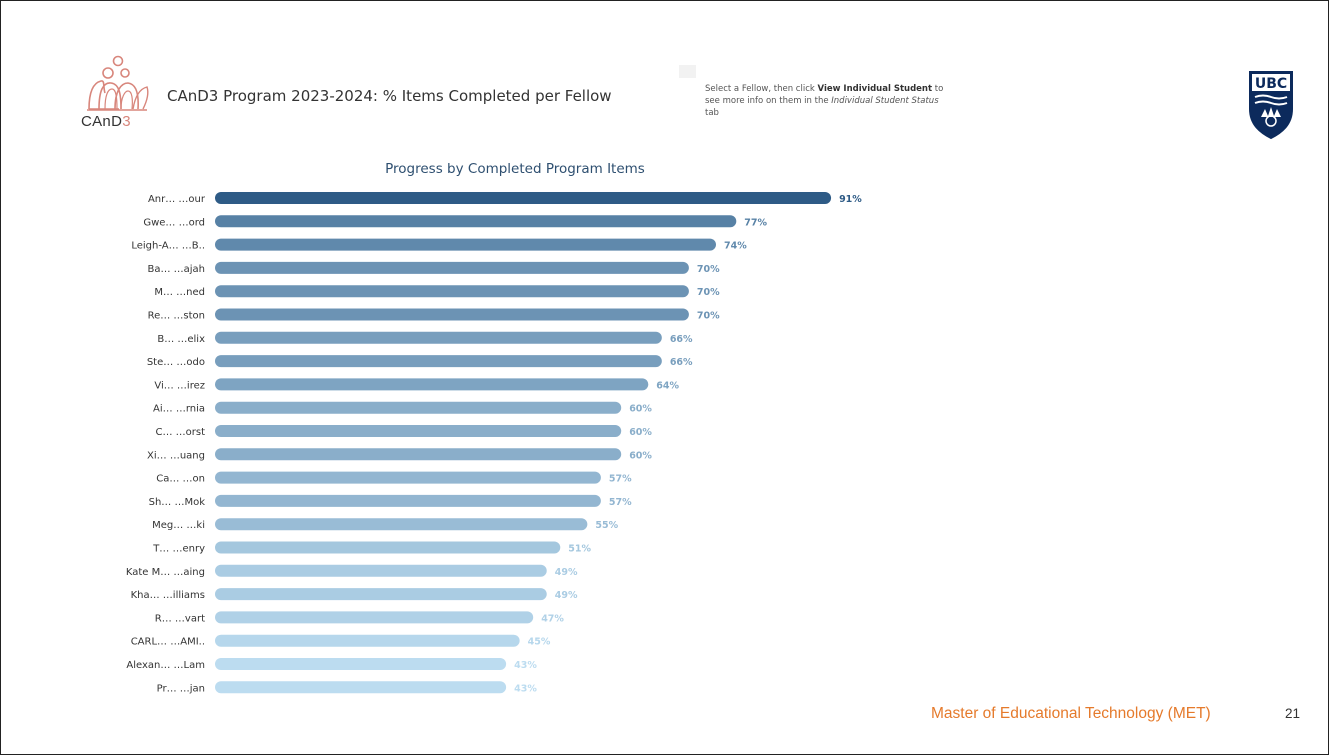 The width and height of the screenshot is (1329, 755). What do you see at coordinates (165, 665) in the screenshot?
I see `category-label: Alexan… …Lam` at bounding box center [165, 665].